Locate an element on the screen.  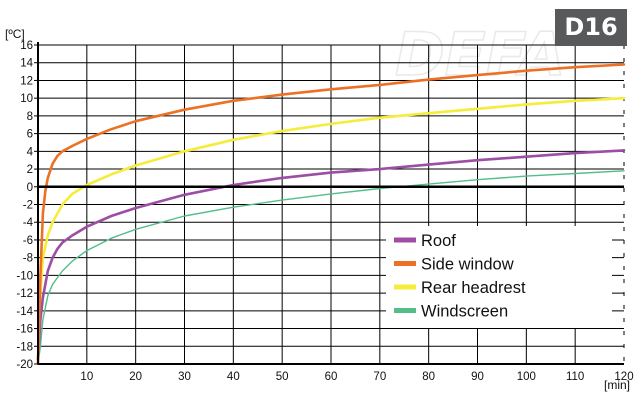
x-tick-label: 40 is located at coordinates (233, 377).